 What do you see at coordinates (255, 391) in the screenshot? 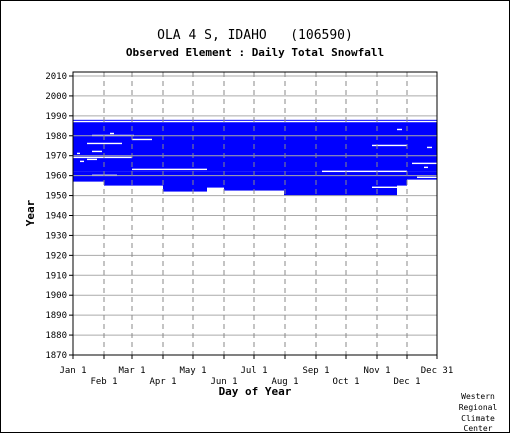
I see `x-axis-label: Day of Year` at bounding box center [255, 391].